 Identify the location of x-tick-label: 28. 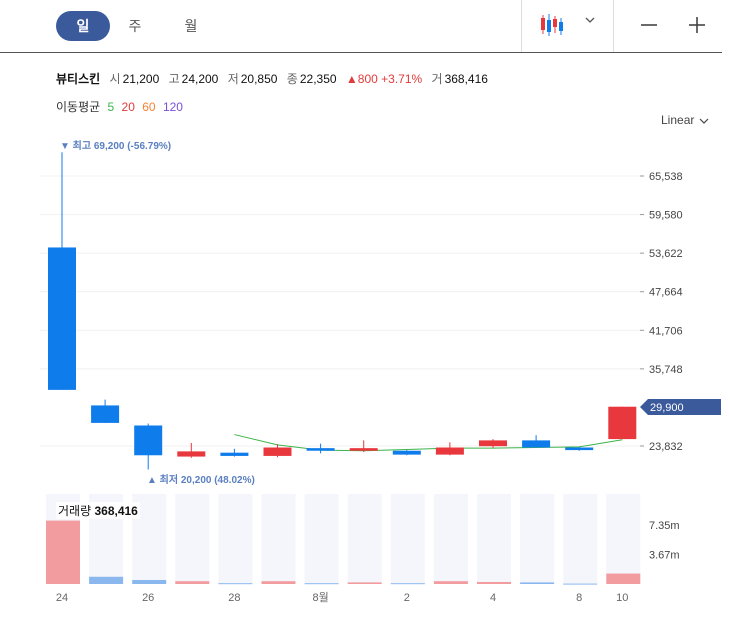
(234, 598).